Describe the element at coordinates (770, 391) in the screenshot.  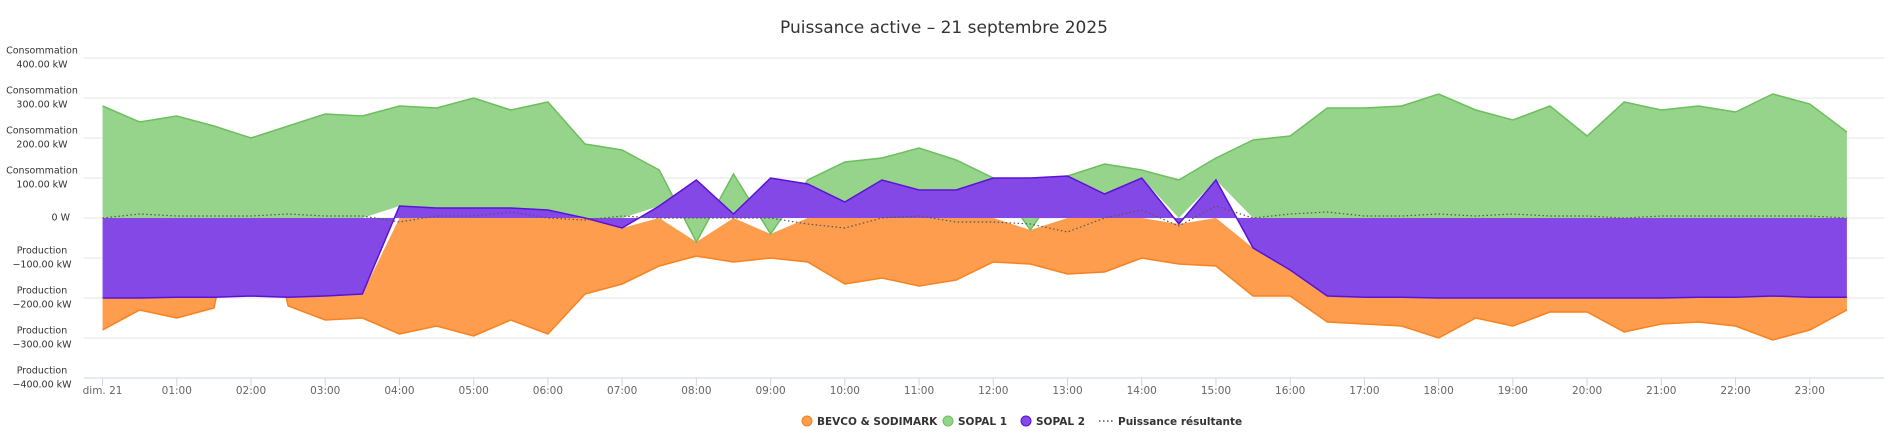
I see `x-tick-label: 09:00` at that location.